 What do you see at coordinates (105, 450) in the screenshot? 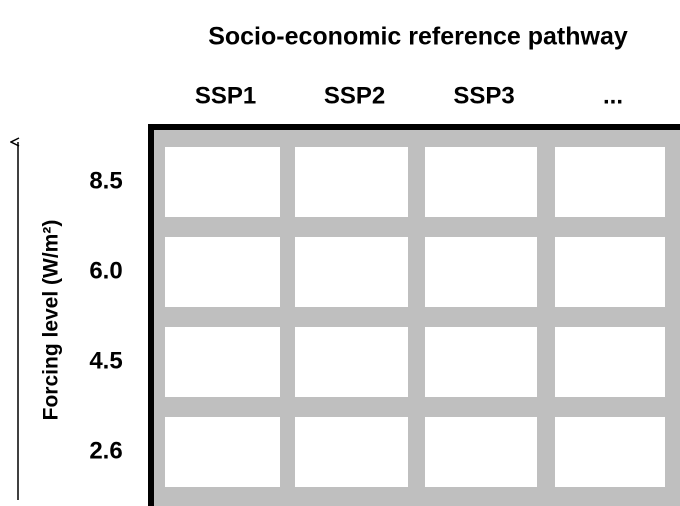
I see `row-label: 2.6` at bounding box center [105, 450].